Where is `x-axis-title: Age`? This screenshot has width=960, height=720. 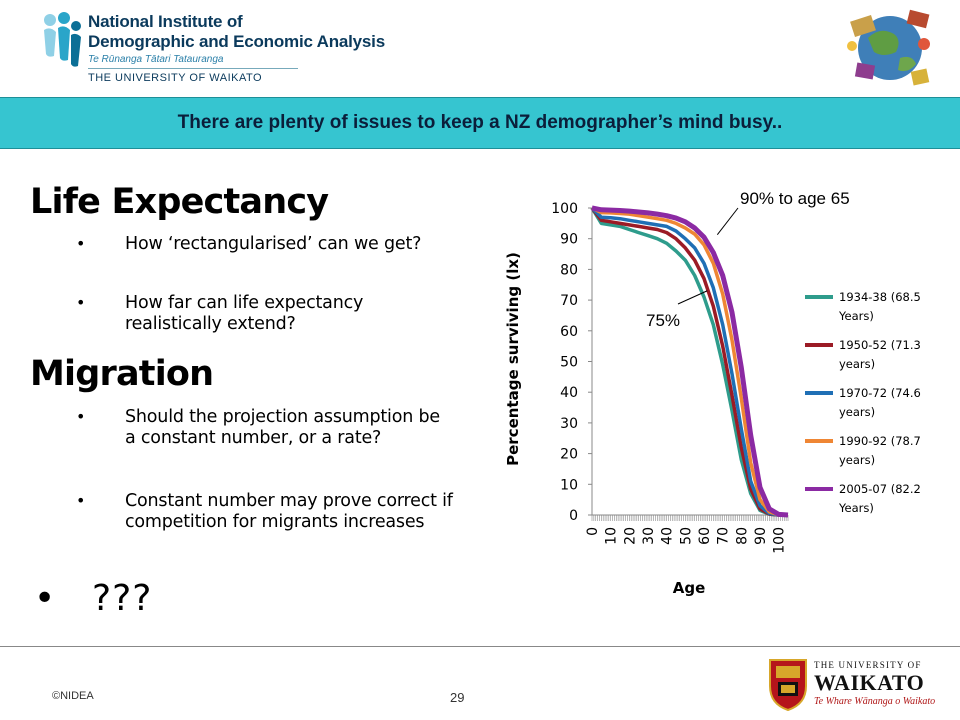 x-axis-title: Age is located at coordinates (689, 588).